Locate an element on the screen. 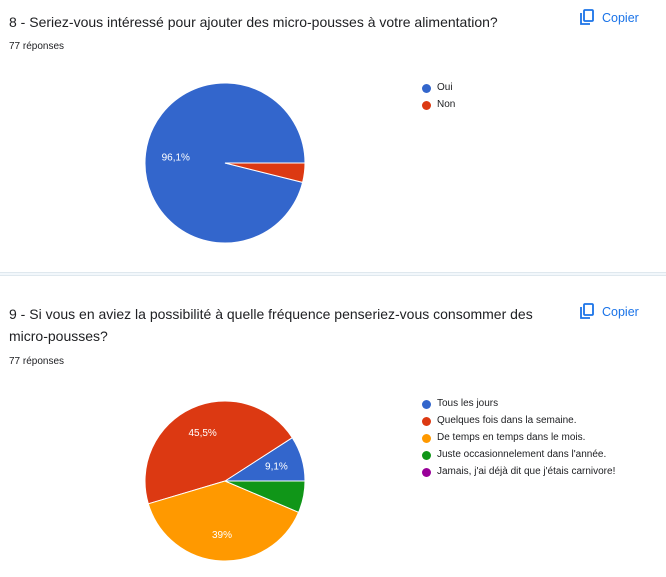 The image size is (666, 577). legend-label: Juste occasionnelement dans l'année. is located at coordinates (522, 454).